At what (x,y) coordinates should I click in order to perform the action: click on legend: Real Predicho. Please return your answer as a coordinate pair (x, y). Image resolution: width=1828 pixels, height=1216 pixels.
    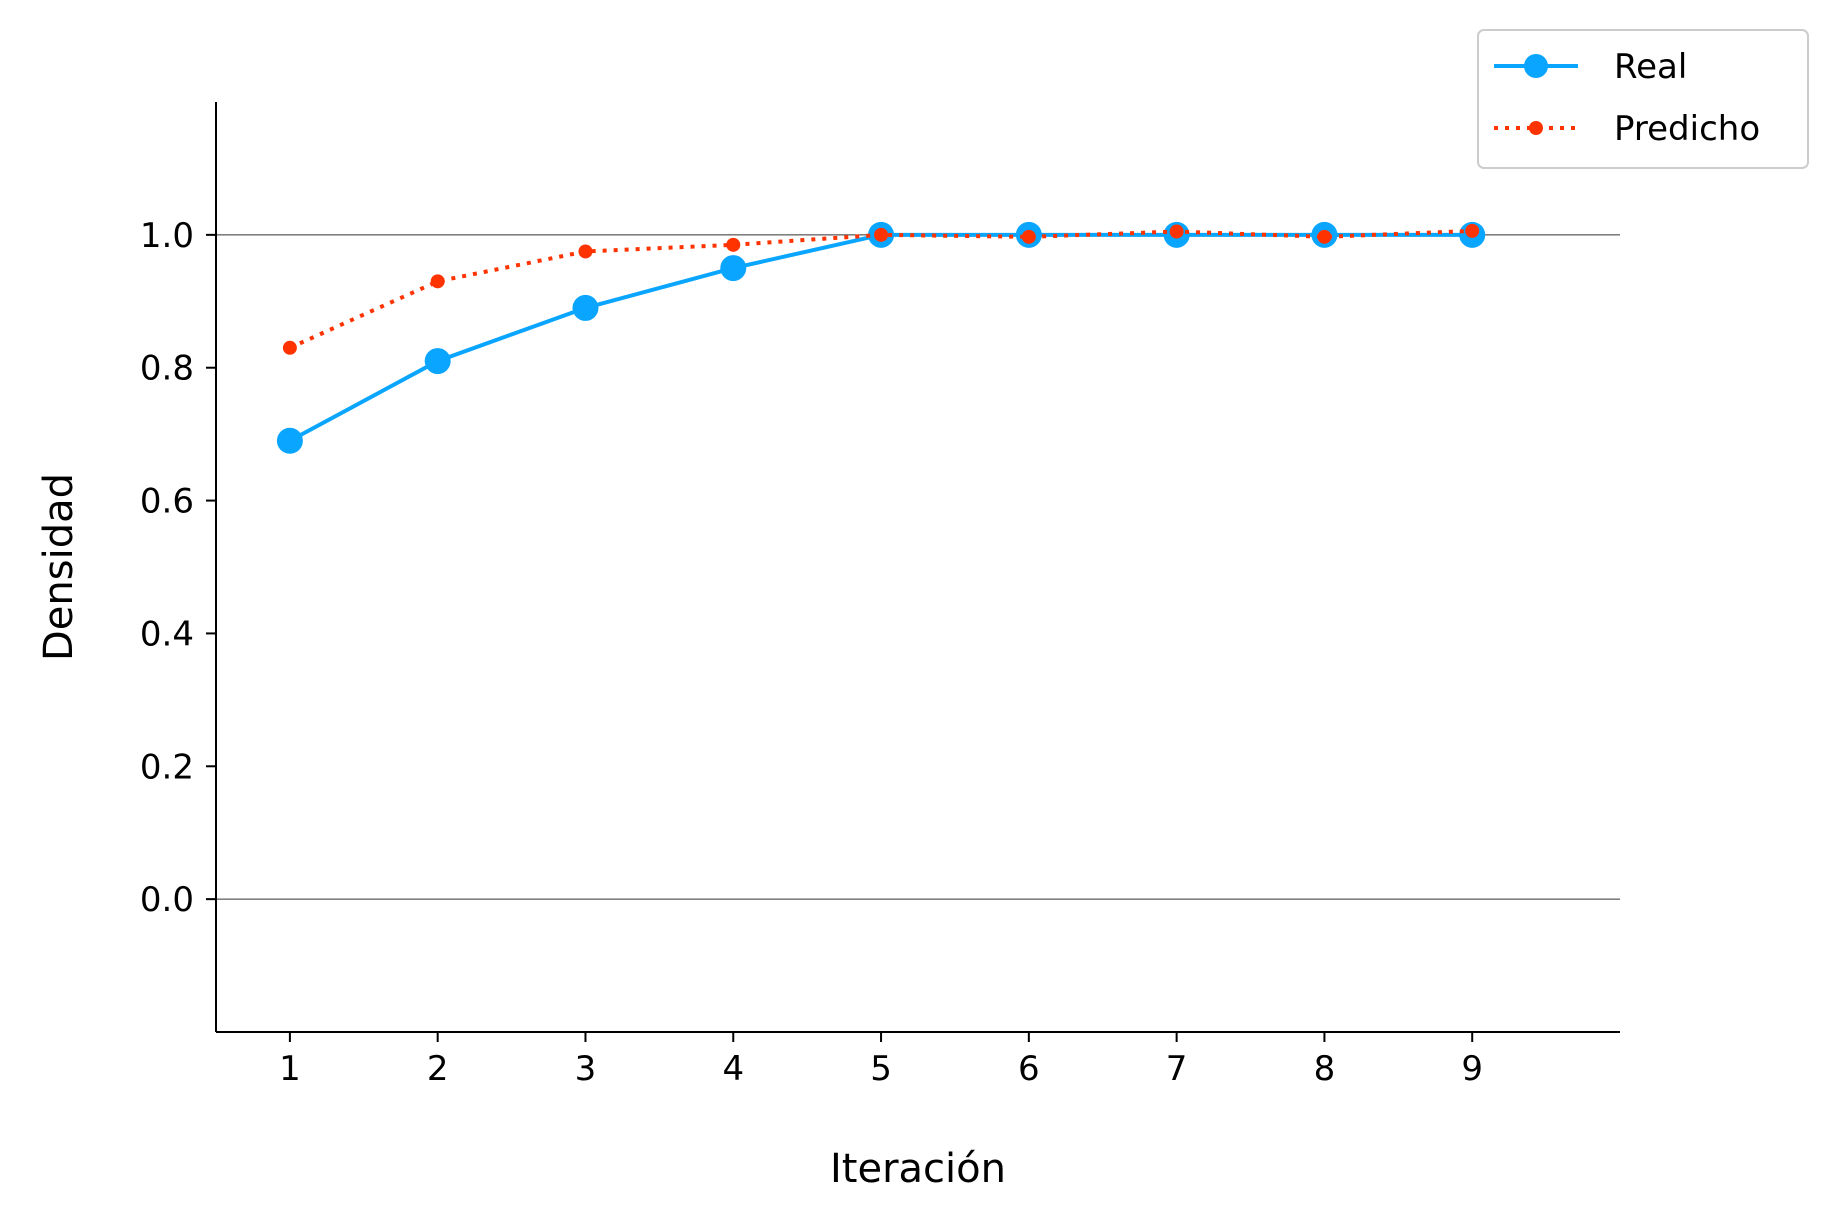
    Looking at the image, I should click on (1643, 99).